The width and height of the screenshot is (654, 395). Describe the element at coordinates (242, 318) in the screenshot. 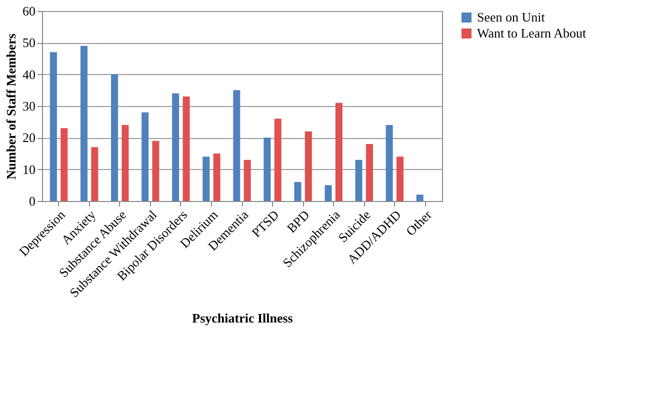

I see `x-axis-title: Psychiatric Illness` at that location.